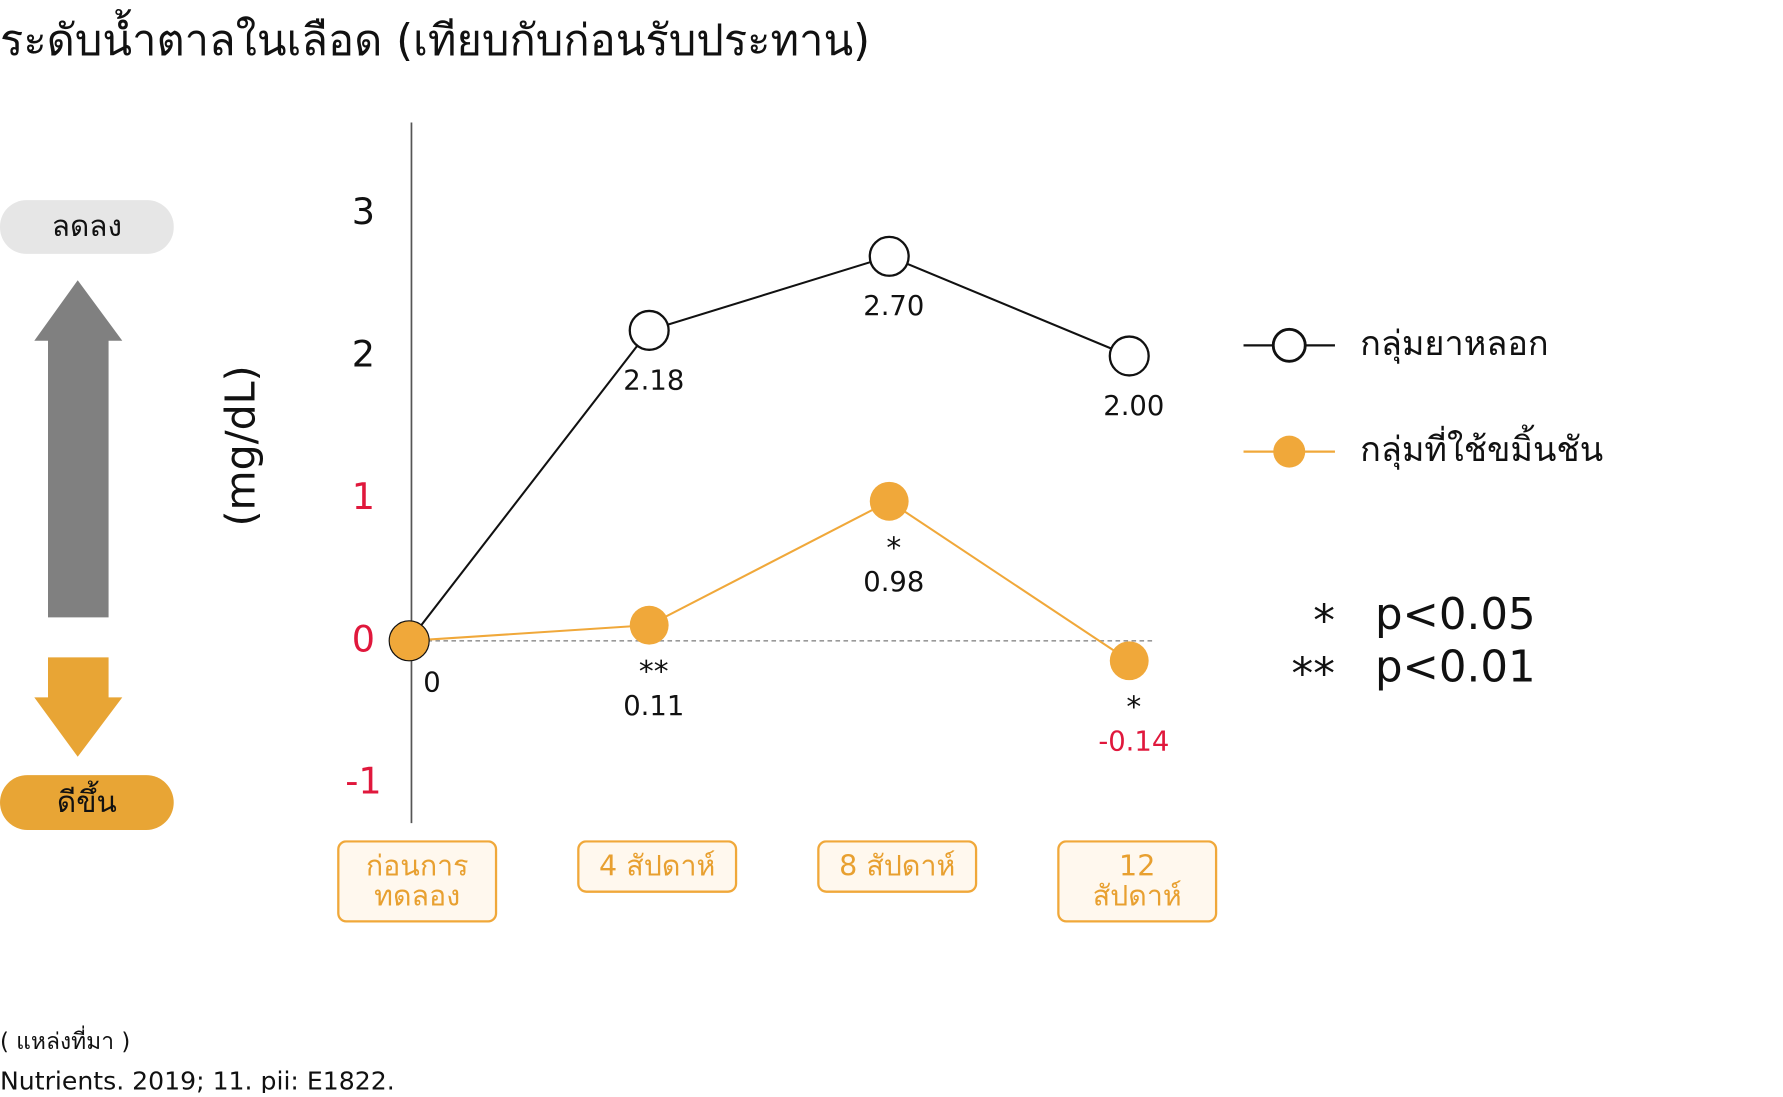 The image size is (1783, 1097). What do you see at coordinates (65, 1040) in the screenshot?
I see `source-heading: ( แหล่งที่มา )` at bounding box center [65, 1040].